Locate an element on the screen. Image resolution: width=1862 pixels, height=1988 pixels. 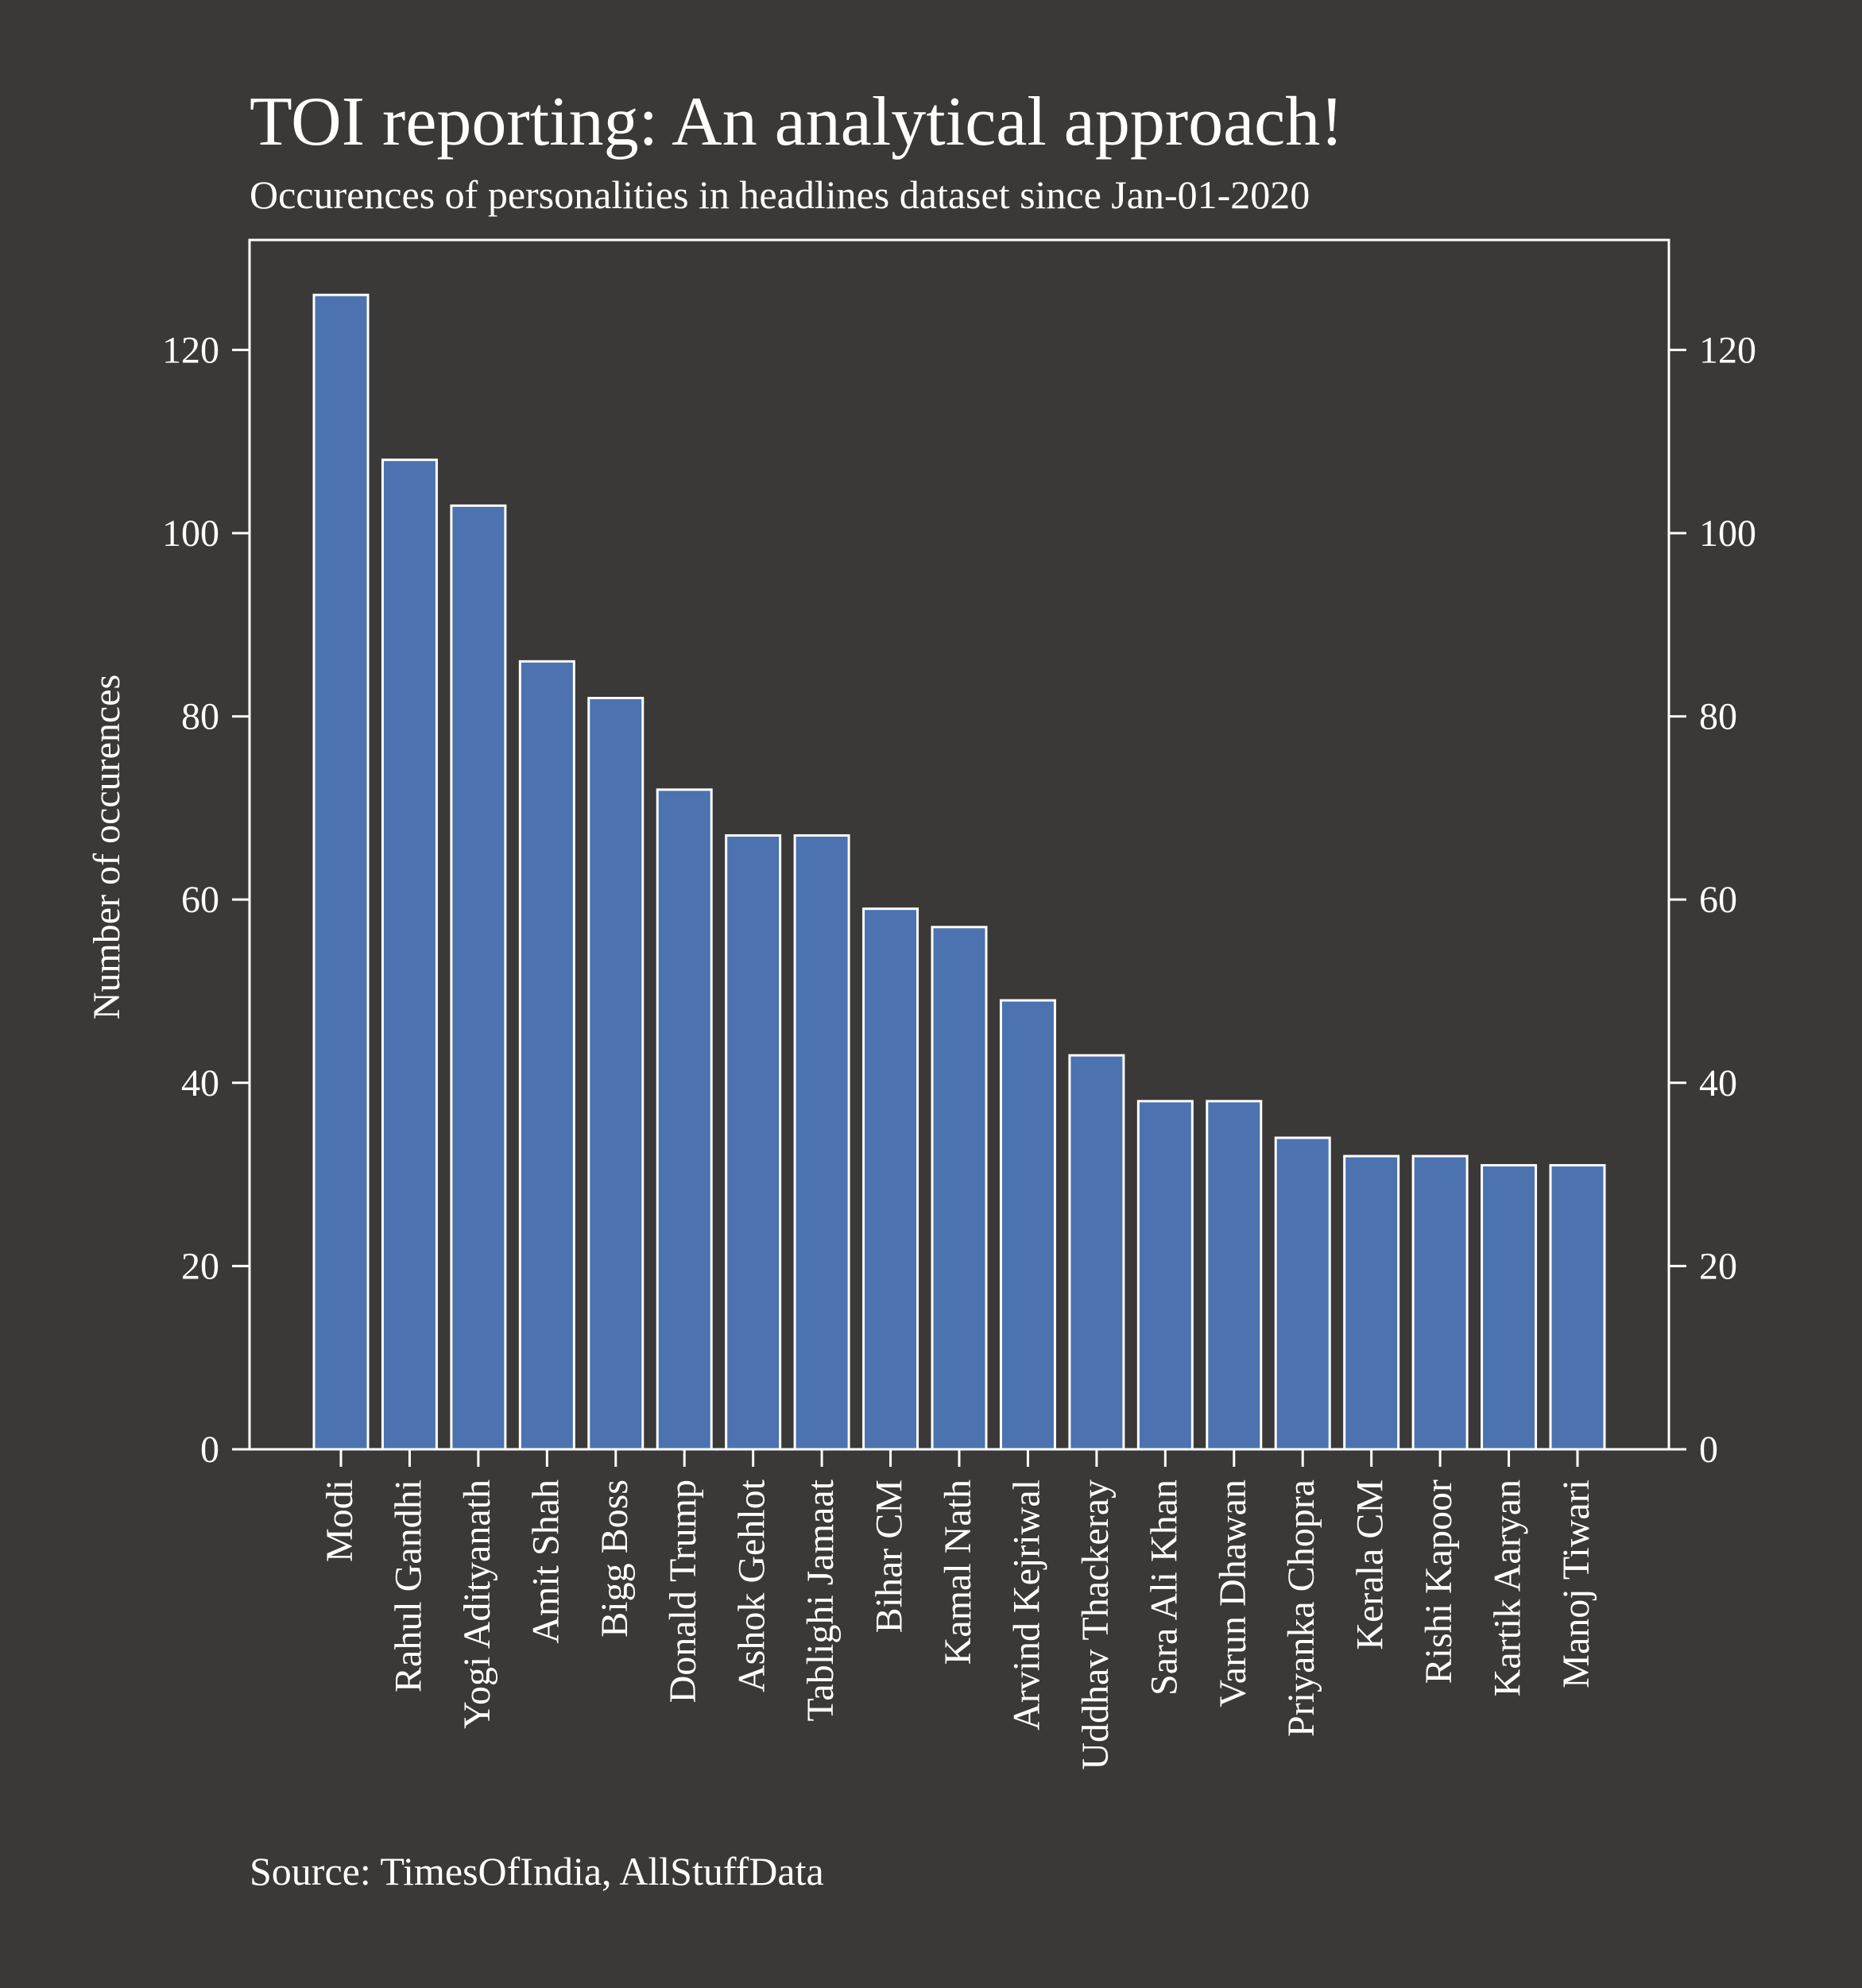
x-tick-label: Kamal Nath is located at coordinates (958, 1572).